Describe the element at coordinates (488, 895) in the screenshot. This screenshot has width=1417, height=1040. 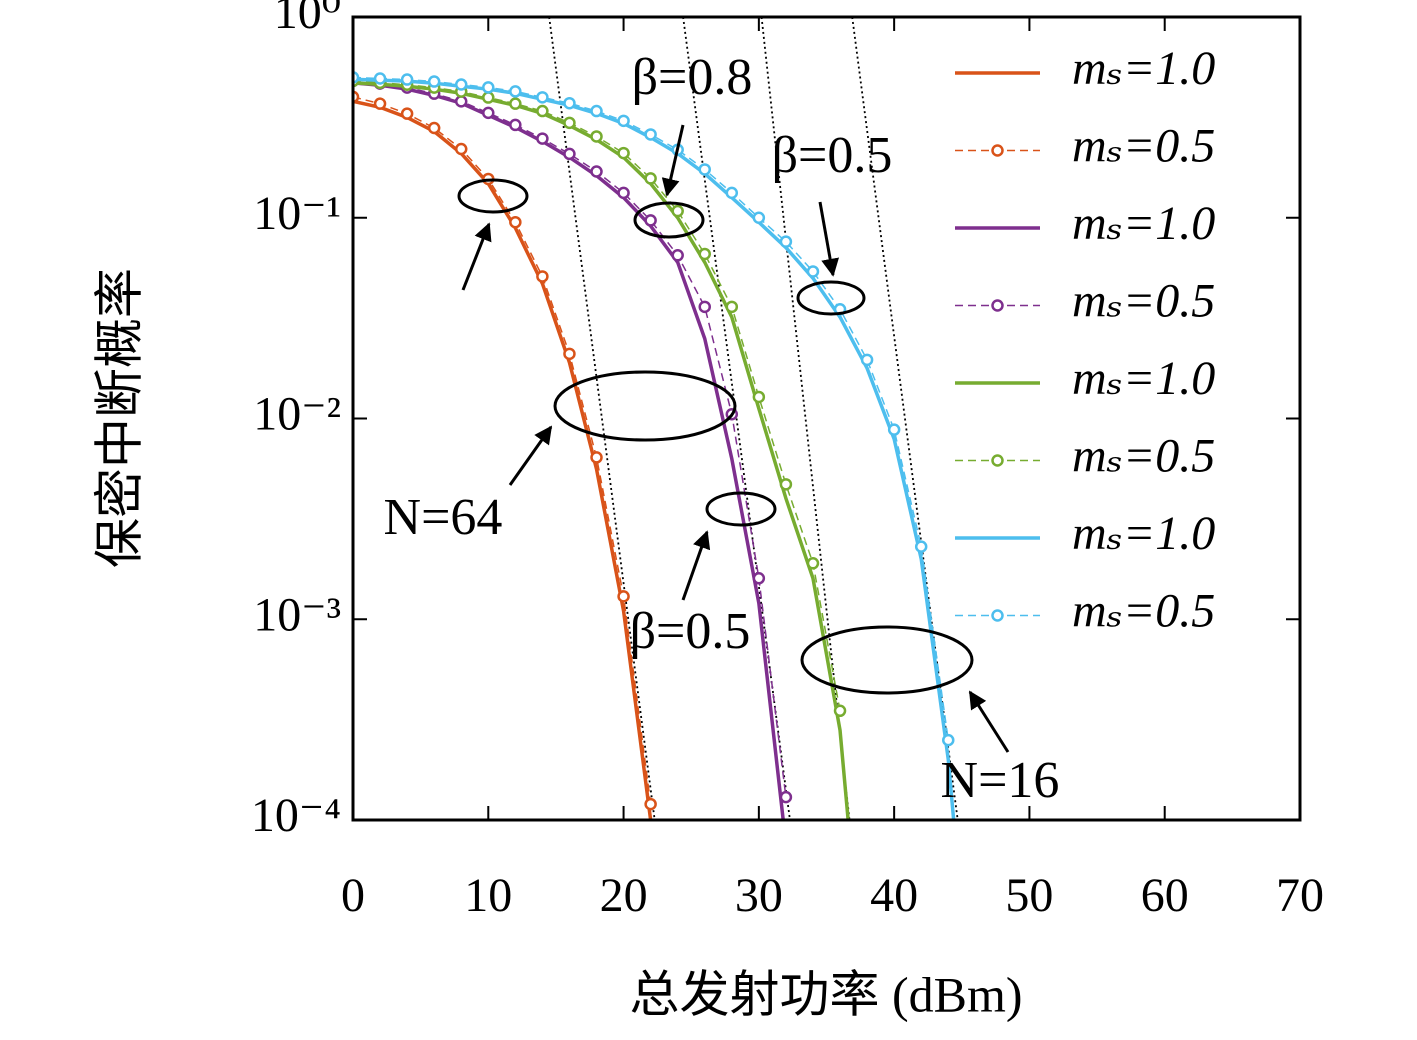
I see `x-tick-label: 10` at that location.